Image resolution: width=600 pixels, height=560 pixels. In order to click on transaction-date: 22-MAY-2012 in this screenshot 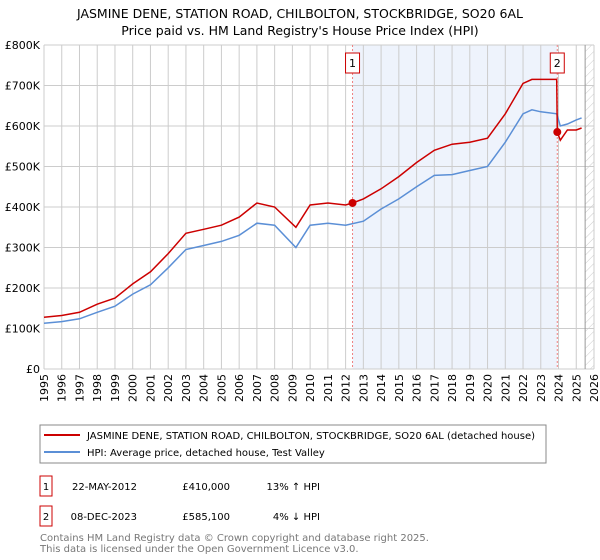, I will do `click(104, 487)`.